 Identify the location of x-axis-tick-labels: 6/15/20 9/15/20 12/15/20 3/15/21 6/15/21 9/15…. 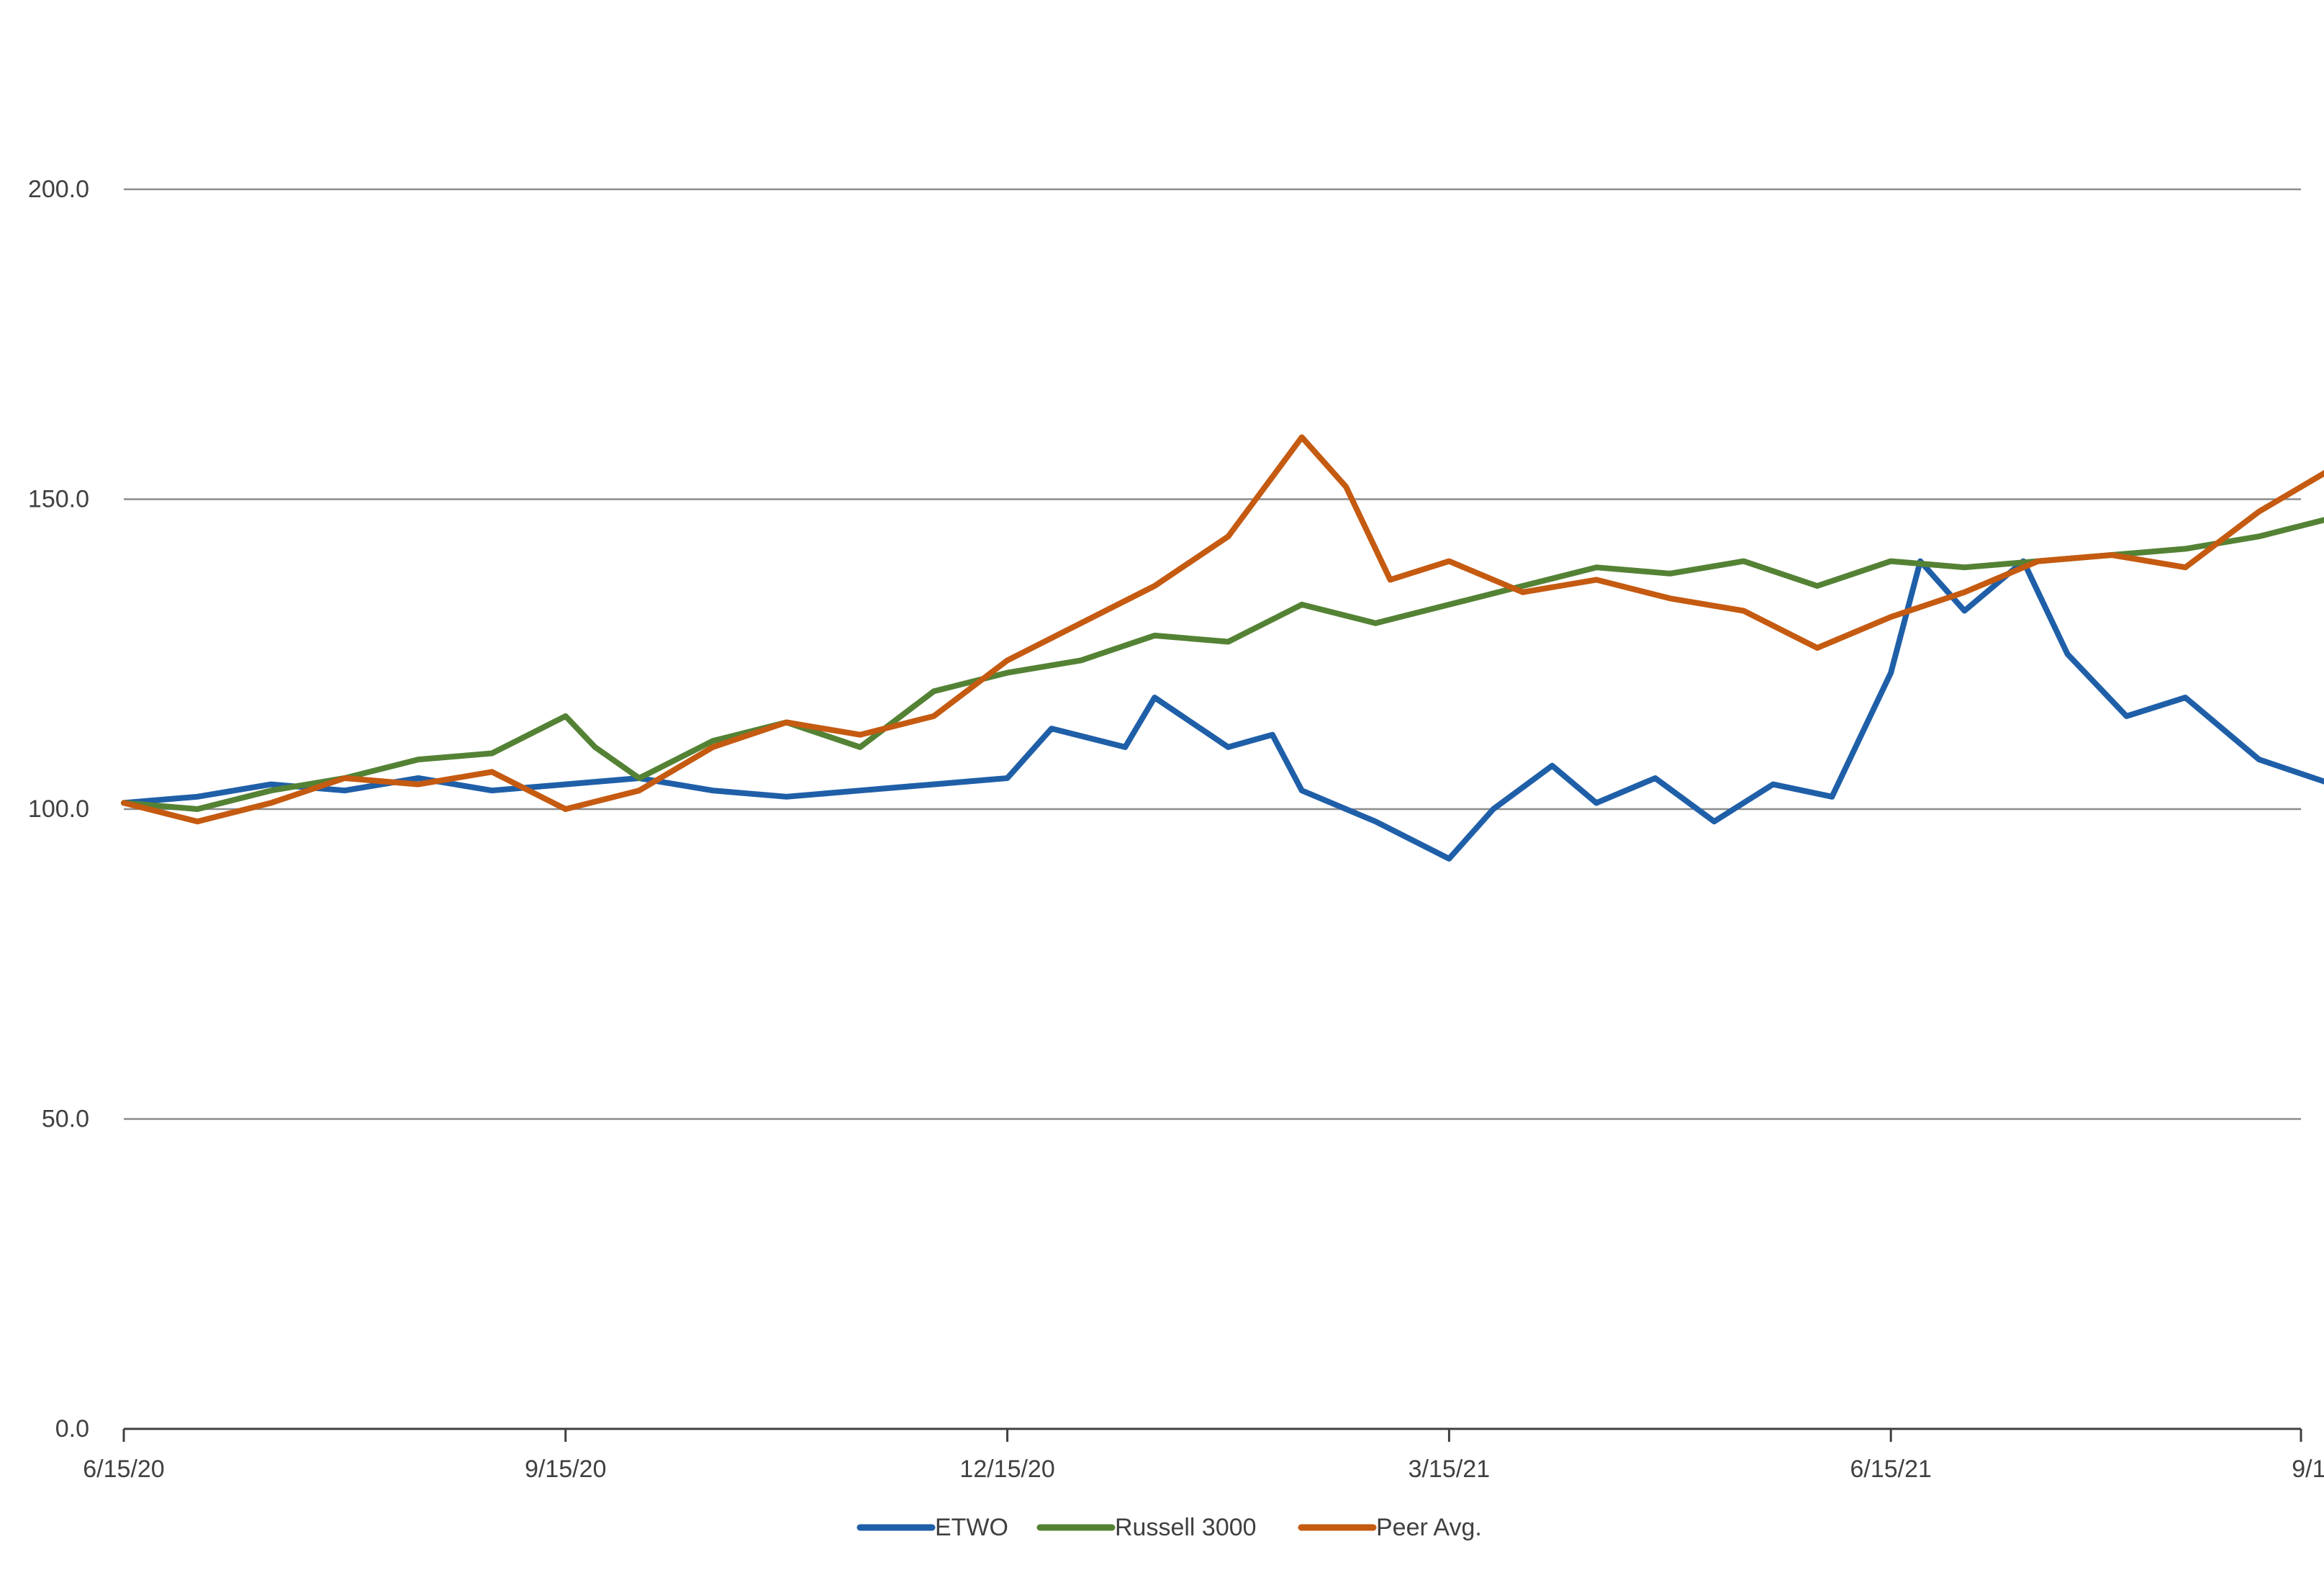
(1203, 1469).